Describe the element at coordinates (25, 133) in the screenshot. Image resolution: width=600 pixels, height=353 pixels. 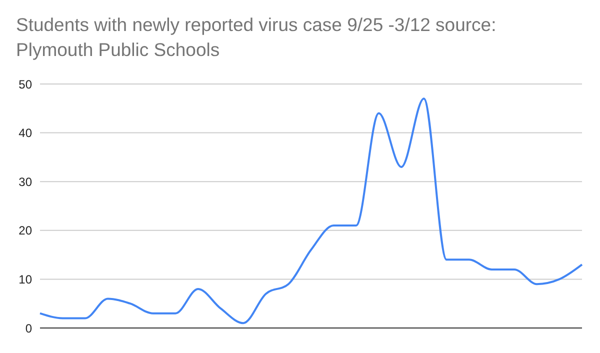
I see `y-tick-label: 40` at that location.